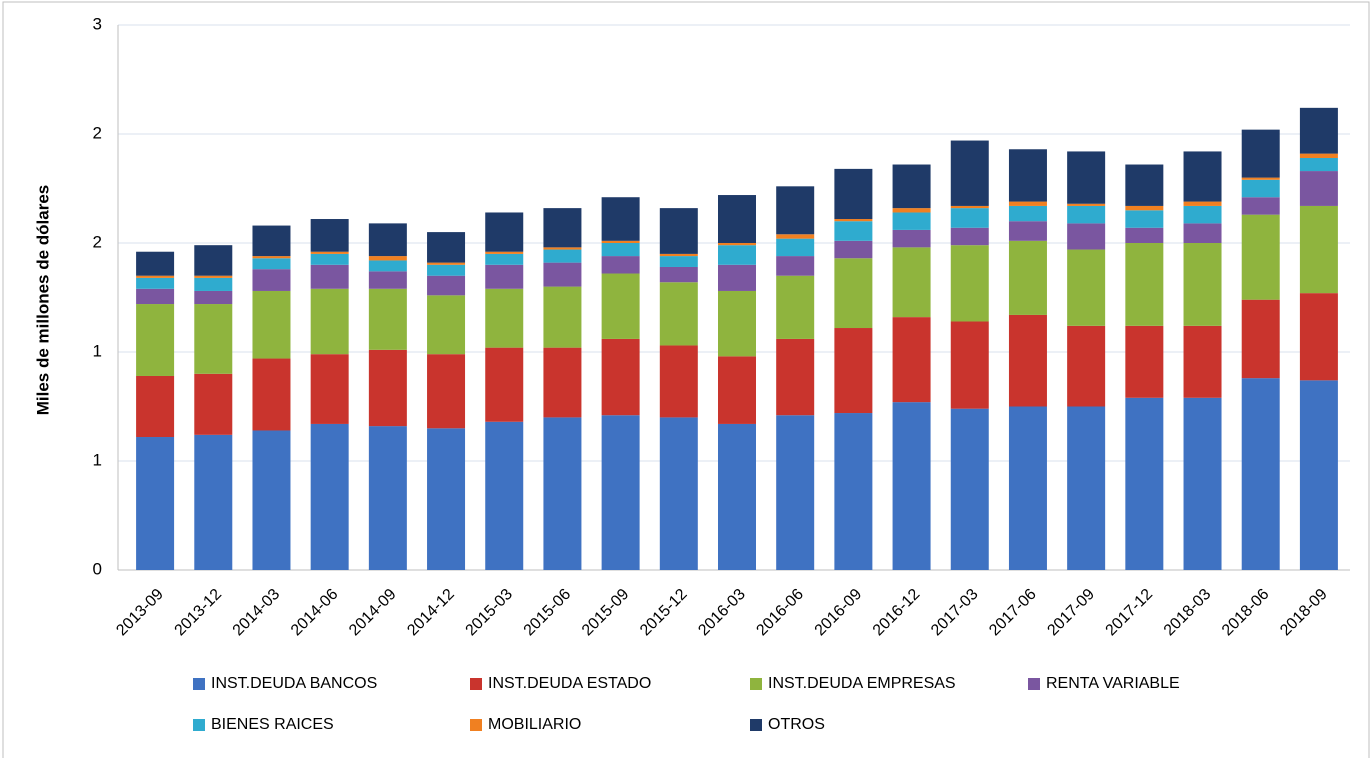 Image resolution: width=1372 pixels, height=758 pixels. Describe the element at coordinates (373, 613) in the screenshot. I see `x-tick-label: 2014-09` at that location.